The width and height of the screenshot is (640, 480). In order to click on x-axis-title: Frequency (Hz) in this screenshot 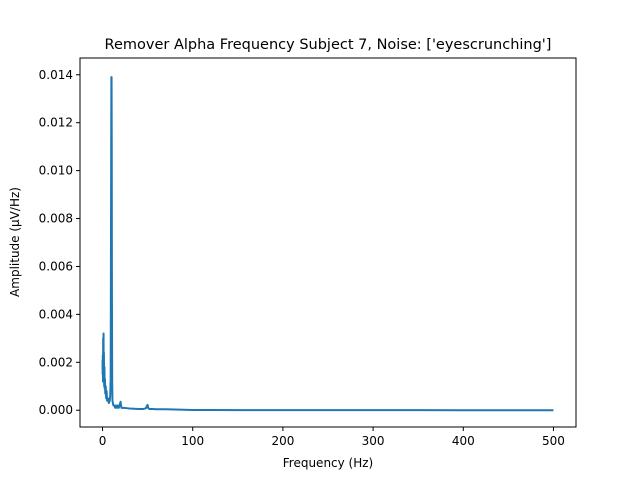, I will do `click(328, 463)`.